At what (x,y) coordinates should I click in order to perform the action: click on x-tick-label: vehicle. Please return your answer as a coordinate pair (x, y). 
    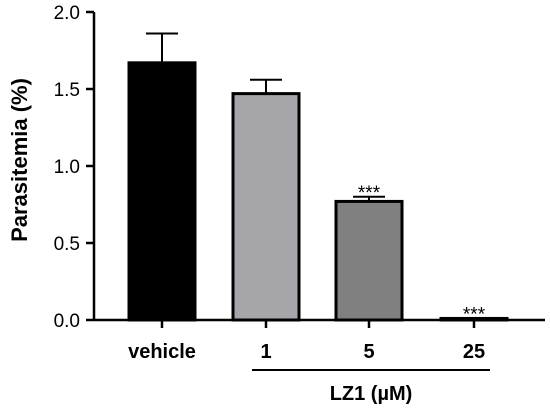
    Looking at the image, I should click on (162, 352).